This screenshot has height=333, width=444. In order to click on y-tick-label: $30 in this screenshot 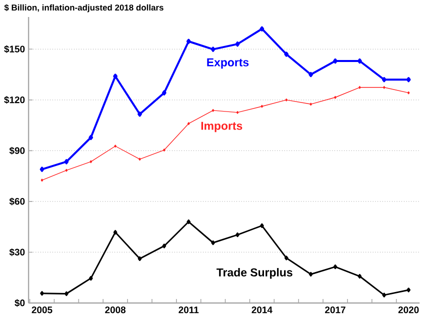, I will do `click(17, 252)`.